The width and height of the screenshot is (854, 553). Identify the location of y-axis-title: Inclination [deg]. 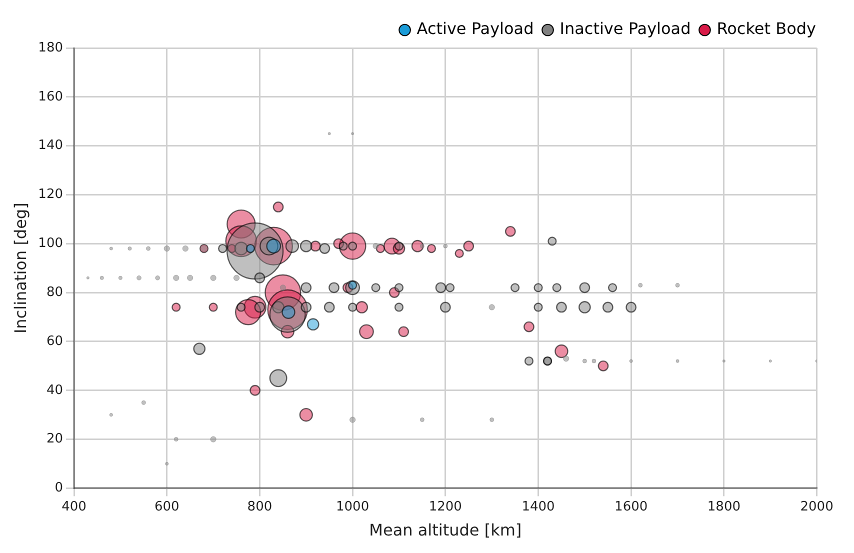
(20, 268).